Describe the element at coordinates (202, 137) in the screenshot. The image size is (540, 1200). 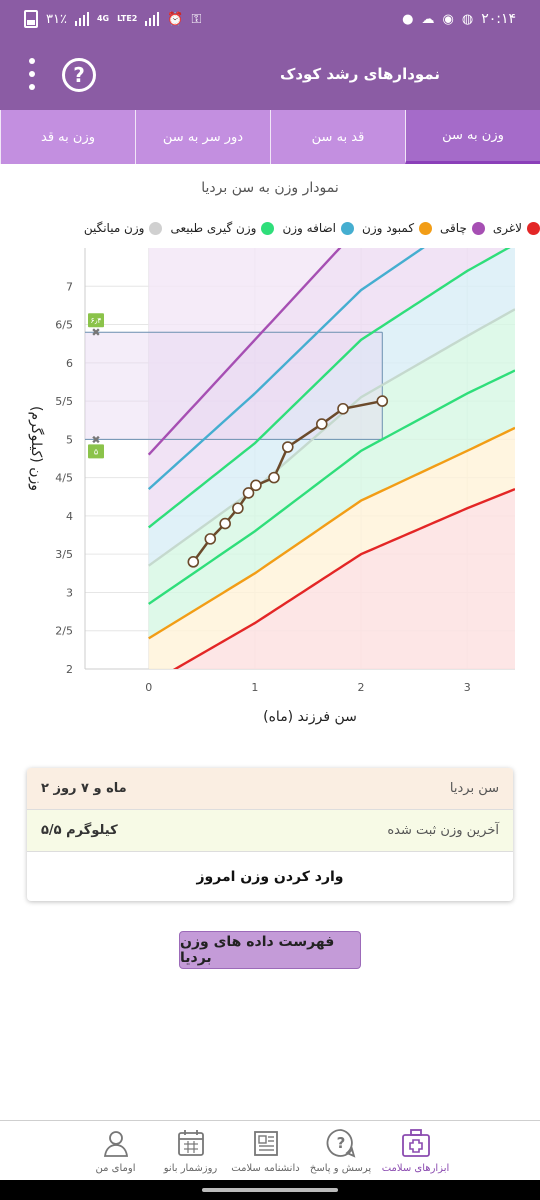
I see `tab-head-circumference-for-age: دور سر به سن` at that location.